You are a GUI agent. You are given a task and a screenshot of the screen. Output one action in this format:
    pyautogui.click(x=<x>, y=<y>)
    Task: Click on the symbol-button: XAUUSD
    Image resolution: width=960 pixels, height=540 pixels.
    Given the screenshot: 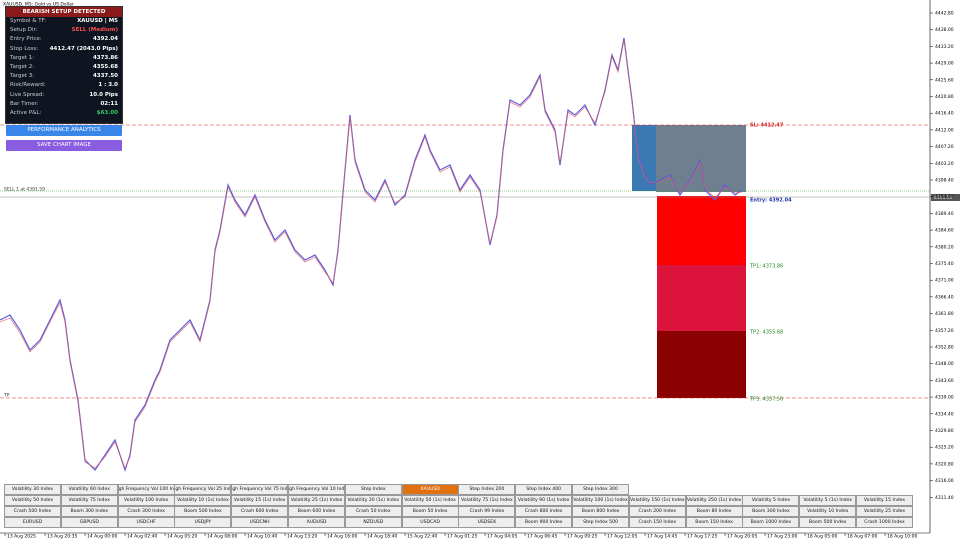 What is the action you would take?
    pyautogui.click(x=430, y=489)
    